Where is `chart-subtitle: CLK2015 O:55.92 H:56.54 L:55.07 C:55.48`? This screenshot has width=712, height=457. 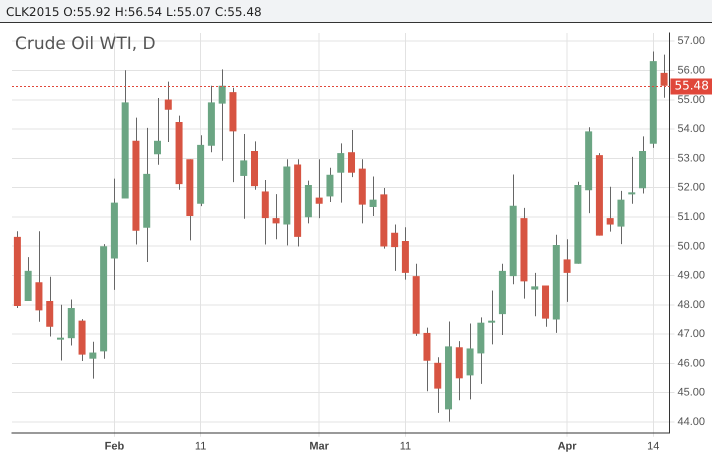
chart-subtitle: CLK2015 O:55.92 H:56.54 L:55.07 C:55.48 is located at coordinates (134, 12).